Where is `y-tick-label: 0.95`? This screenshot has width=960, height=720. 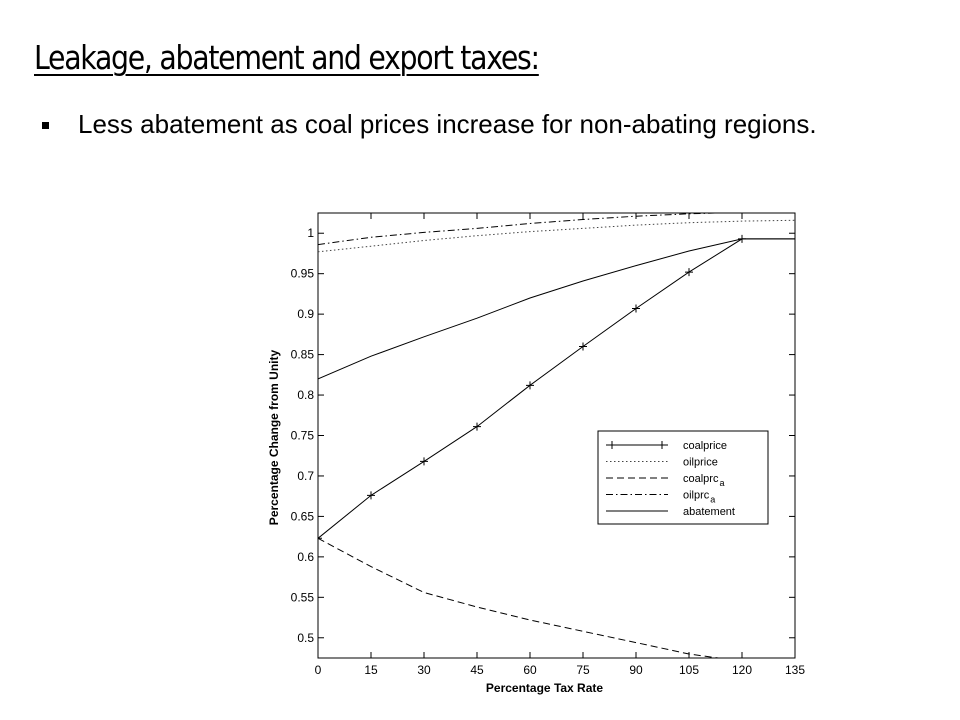
y-tick-label: 0.95 is located at coordinates (303, 274).